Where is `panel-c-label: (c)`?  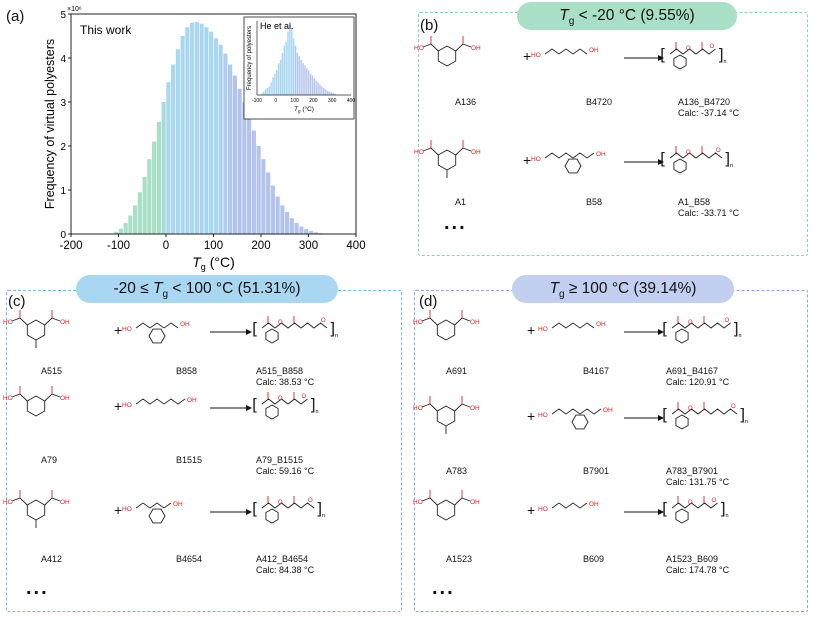 panel-c-label: (c) is located at coordinates (17, 301).